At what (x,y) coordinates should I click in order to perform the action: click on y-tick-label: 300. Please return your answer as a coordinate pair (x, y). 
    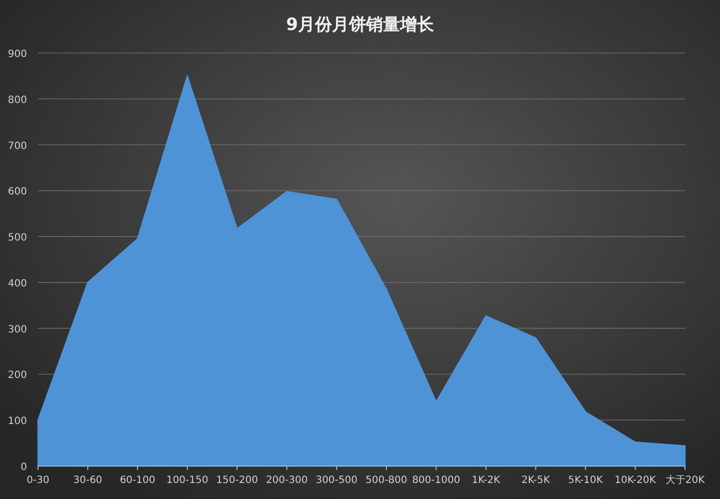
    Looking at the image, I should click on (17, 330).